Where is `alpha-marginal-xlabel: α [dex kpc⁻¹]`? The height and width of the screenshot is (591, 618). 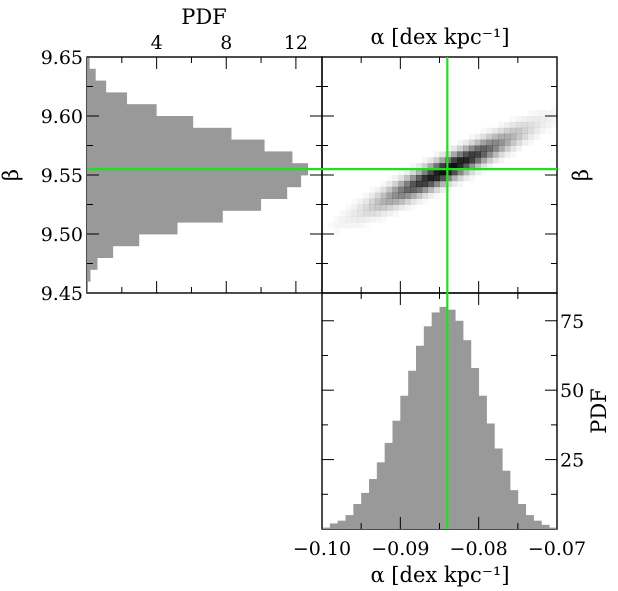 alpha-marginal-xlabel: α [dex kpc⁻¹] is located at coordinates (439, 575).